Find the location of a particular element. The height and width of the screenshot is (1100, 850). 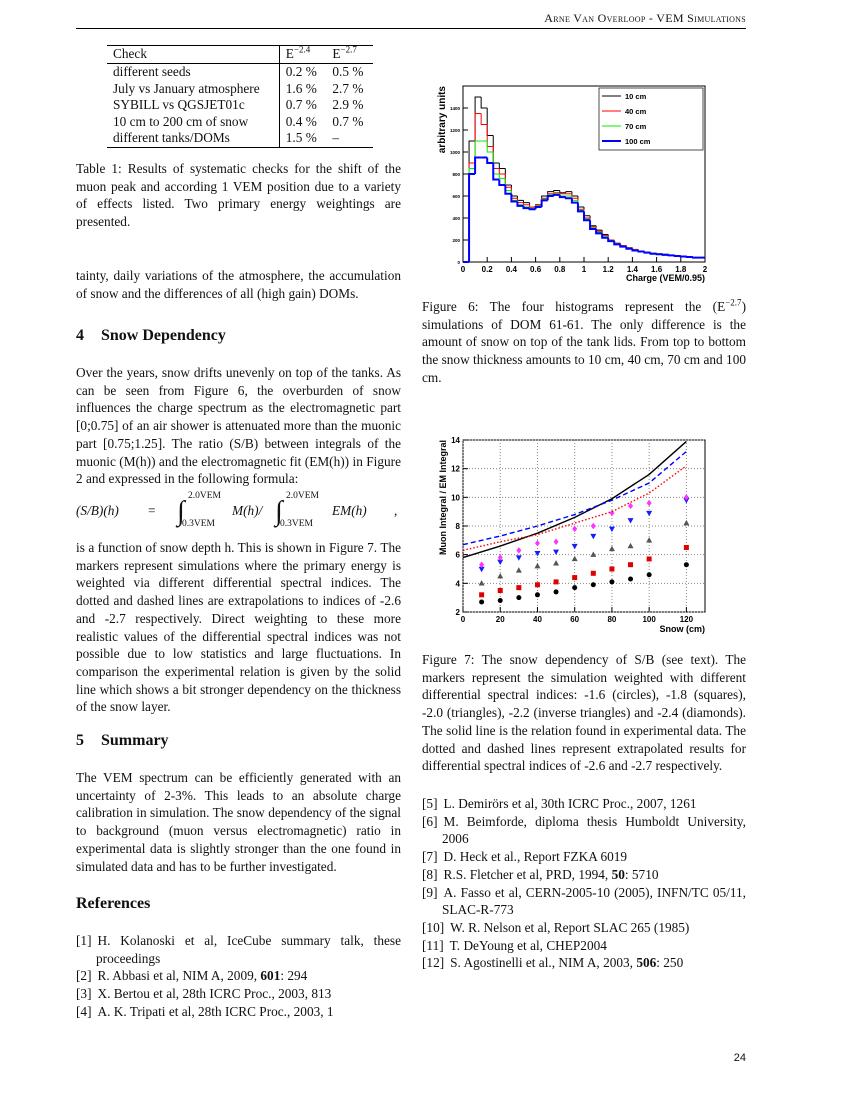

table-cell: 1.6 % is located at coordinates (301, 88).